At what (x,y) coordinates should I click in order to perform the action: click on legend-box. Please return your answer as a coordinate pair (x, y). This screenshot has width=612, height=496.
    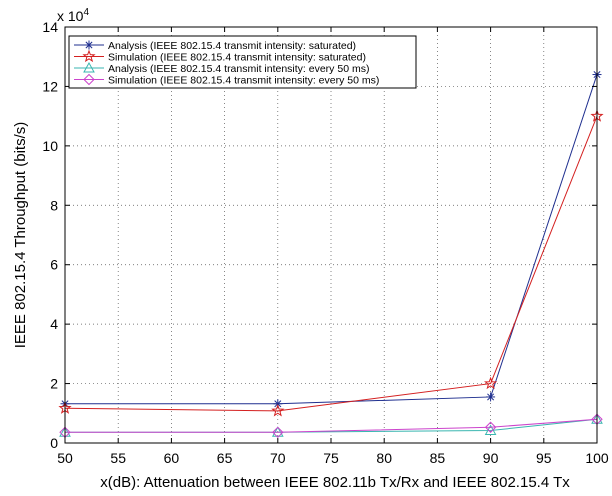
    Looking at the image, I should click on (242, 62).